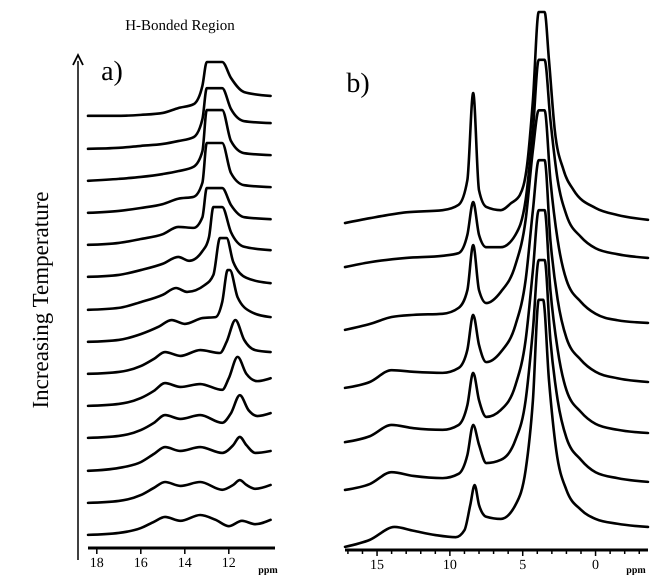 This screenshot has height=575, width=650. What do you see at coordinates (180, 26) in the screenshot?
I see `chart-title: H-Bonded Region` at bounding box center [180, 26].